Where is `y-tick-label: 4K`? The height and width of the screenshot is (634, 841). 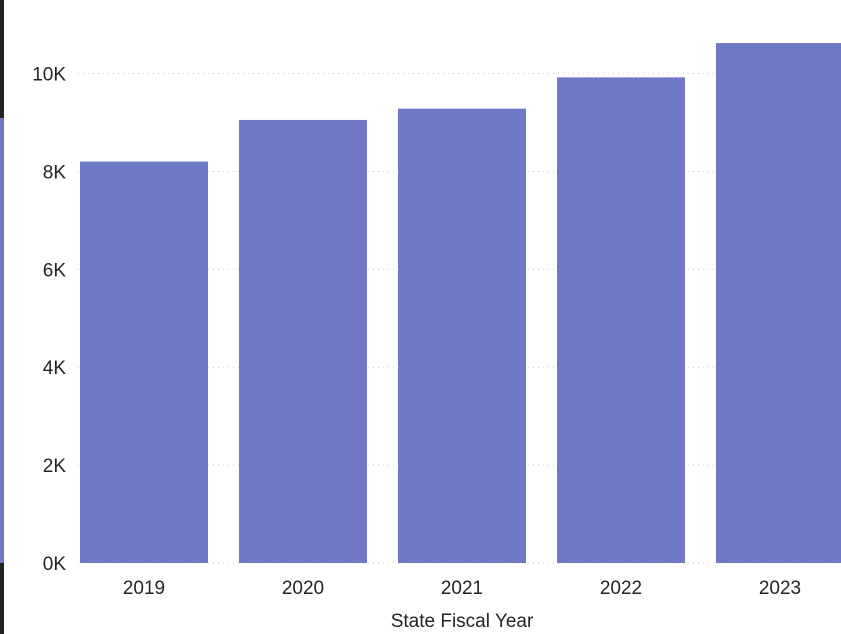 y-tick-label: 4K is located at coordinates (55, 368).